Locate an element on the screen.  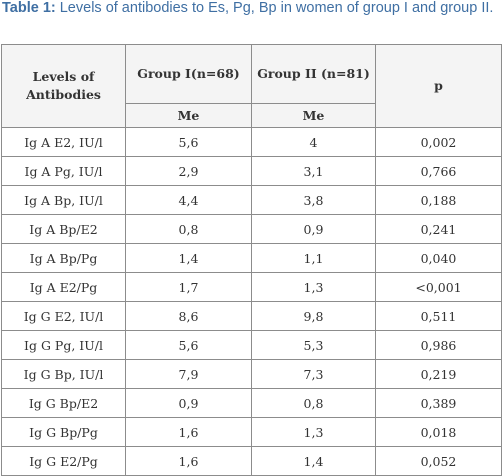
cell-group-2-me: 9,8 is located at coordinates (313, 316).